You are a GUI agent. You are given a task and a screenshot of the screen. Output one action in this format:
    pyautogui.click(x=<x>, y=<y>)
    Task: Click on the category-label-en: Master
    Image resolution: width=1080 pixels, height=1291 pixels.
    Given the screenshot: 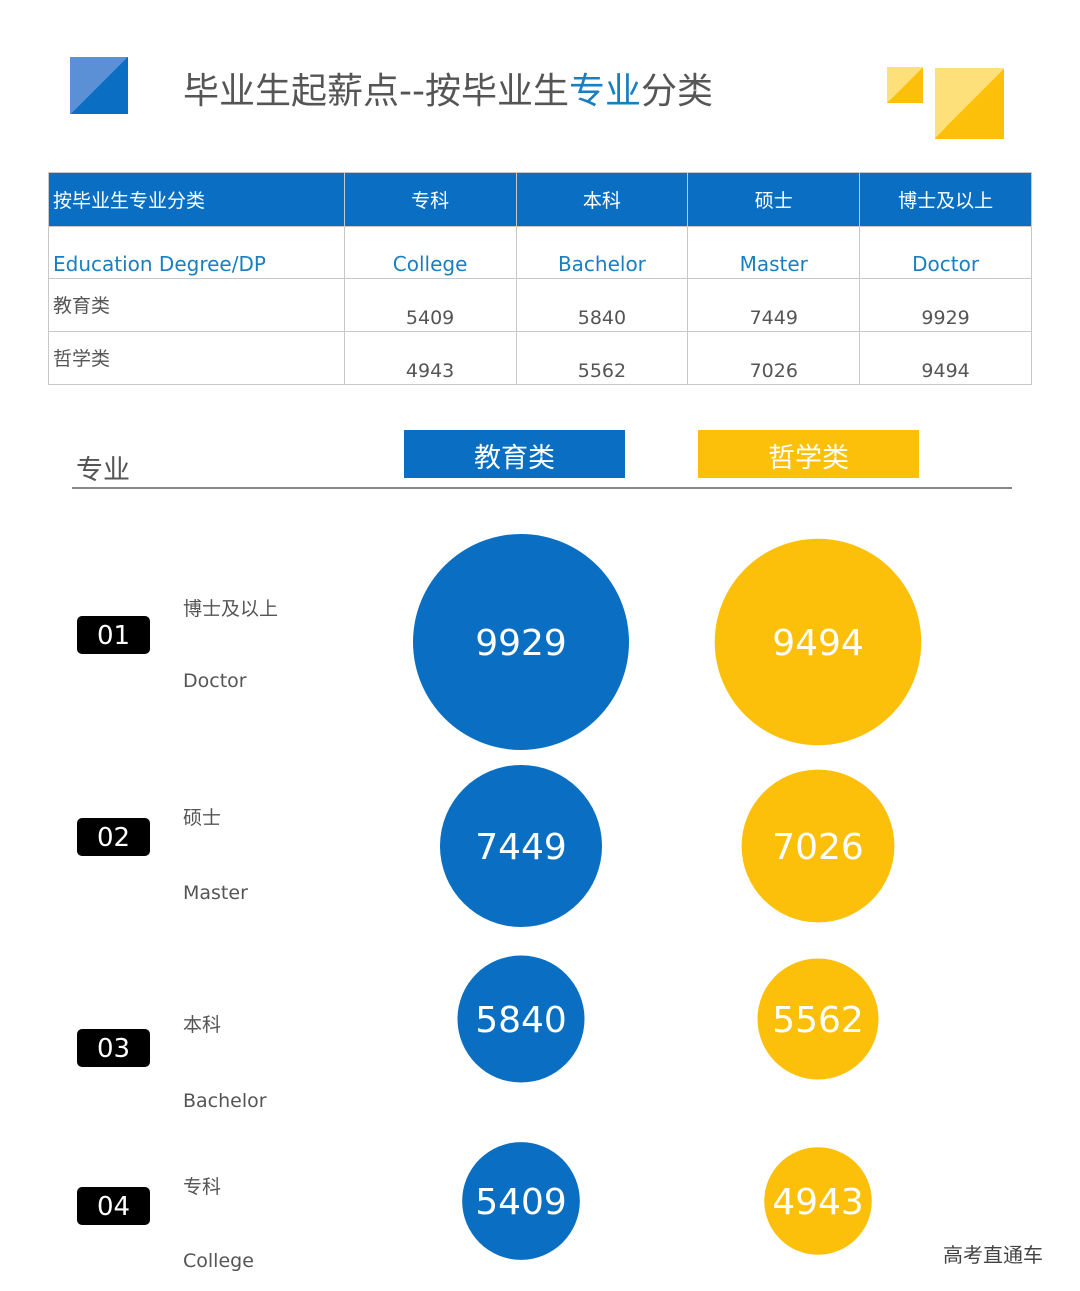 What is the action you would take?
    pyautogui.click(x=215, y=893)
    